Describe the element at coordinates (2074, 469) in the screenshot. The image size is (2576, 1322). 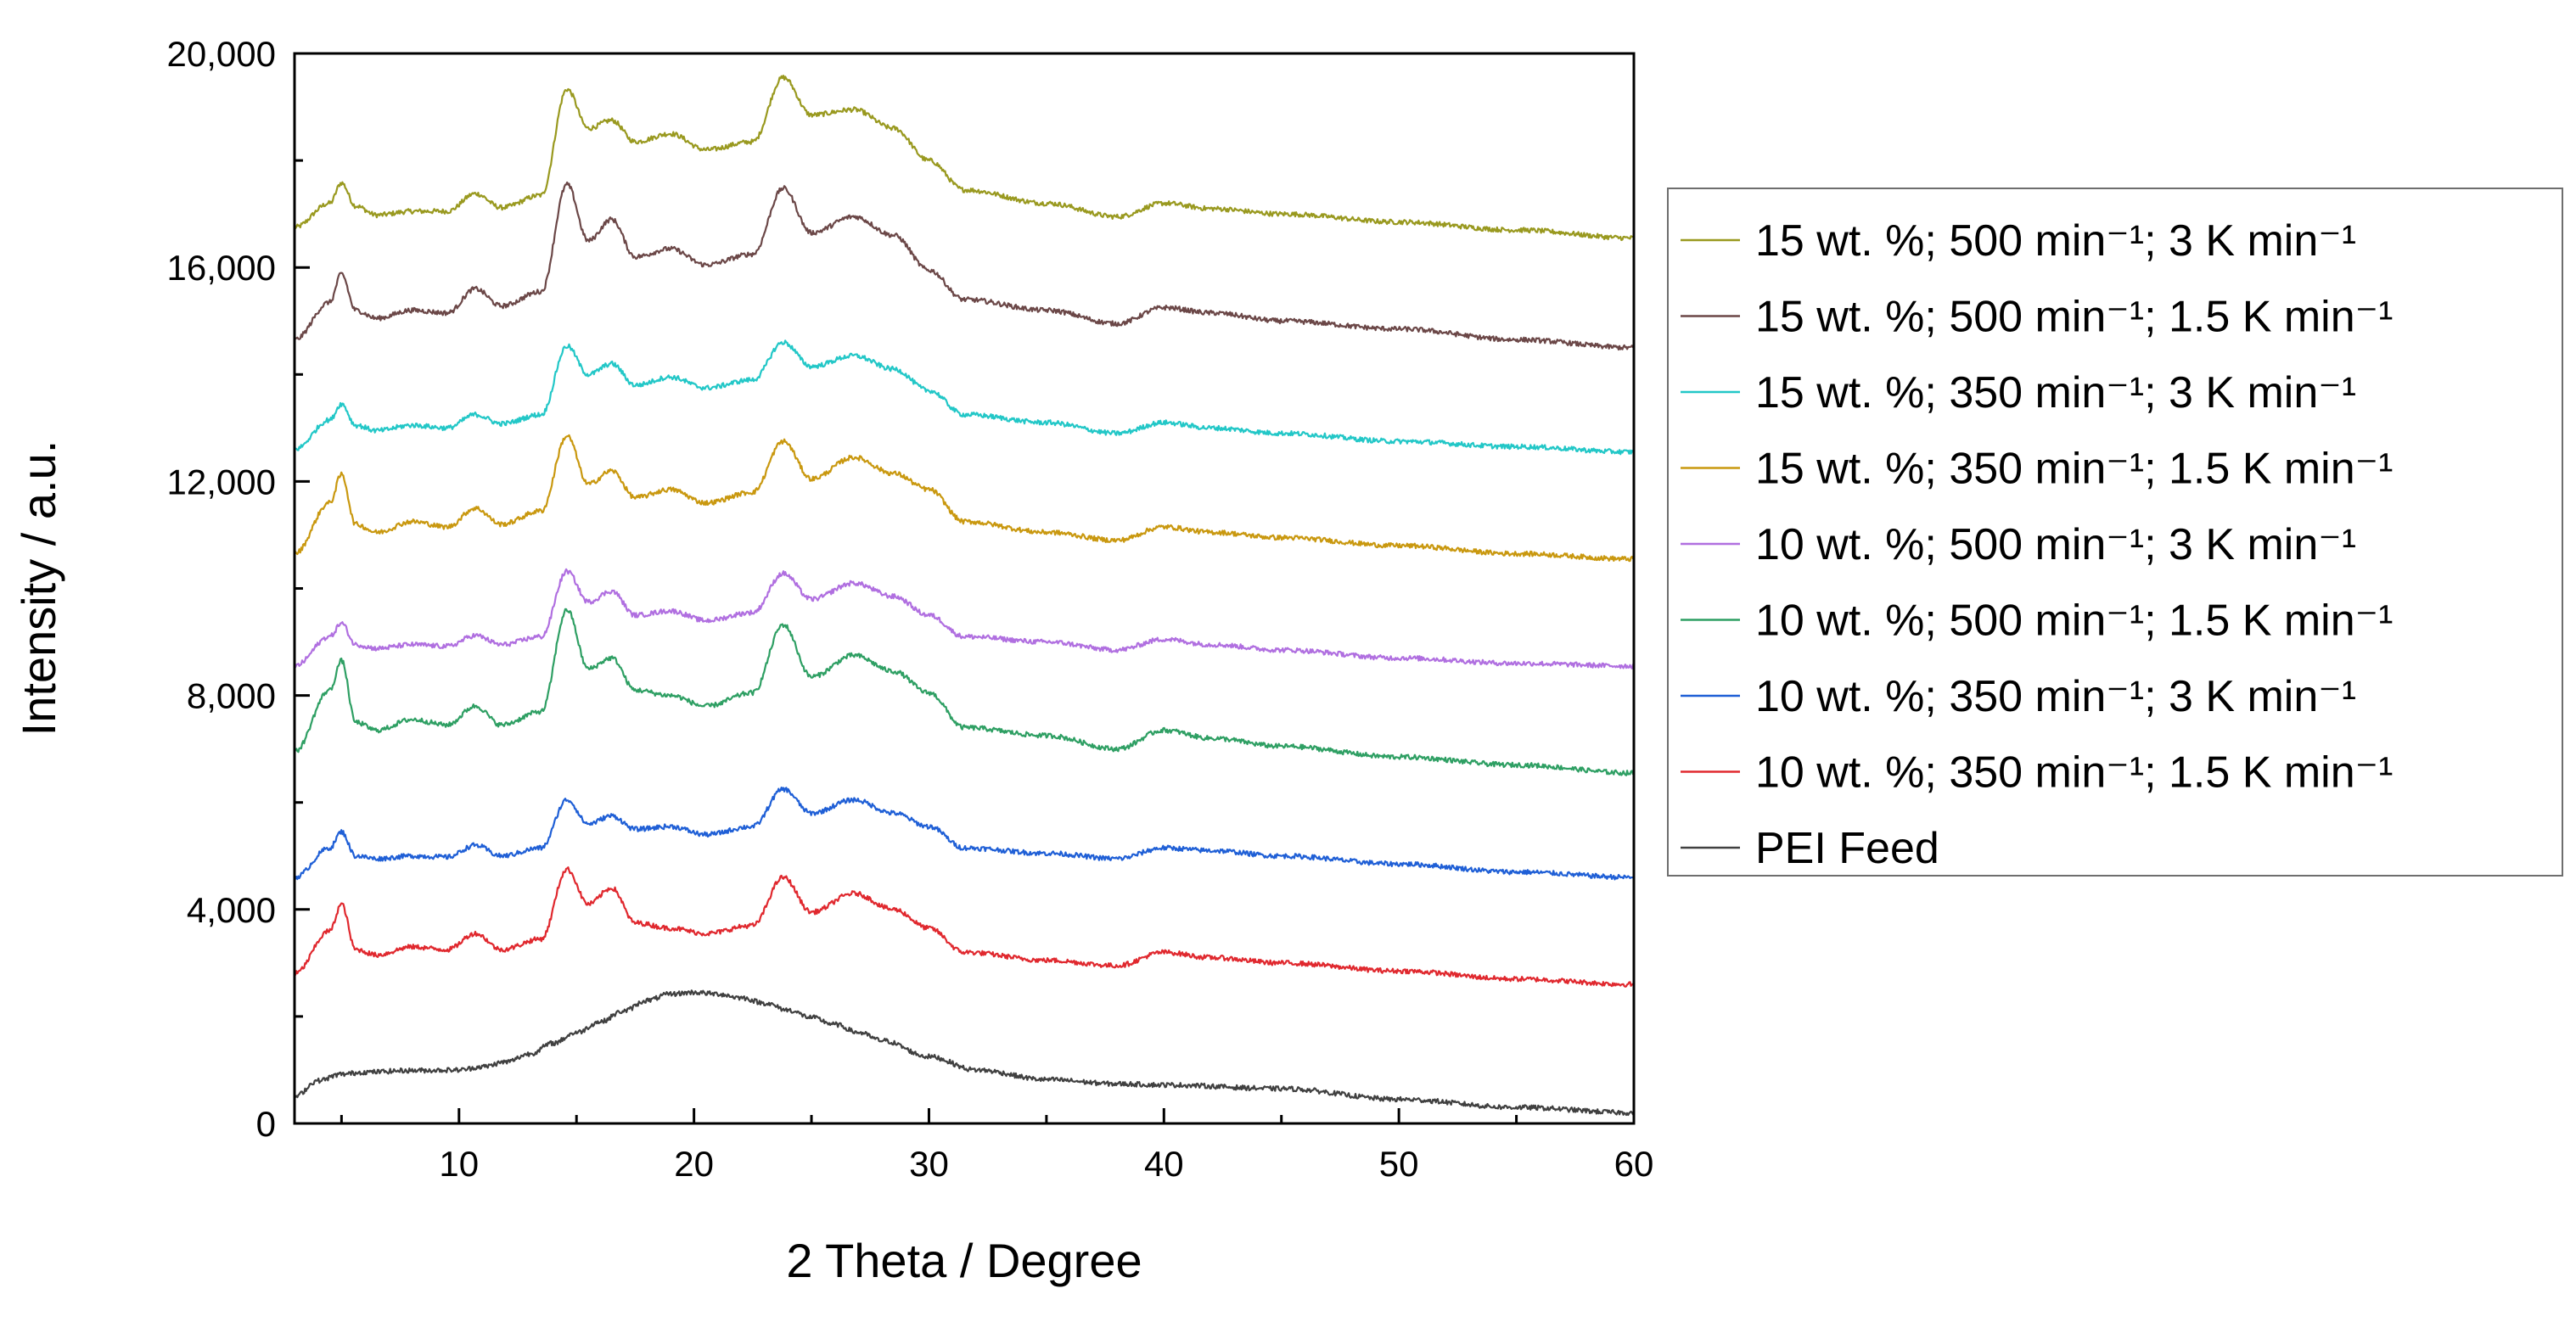
I see `legend-label-4: 15 wt. %; 350 min⁻¹; 1.5 K min⁻¹` at that location.